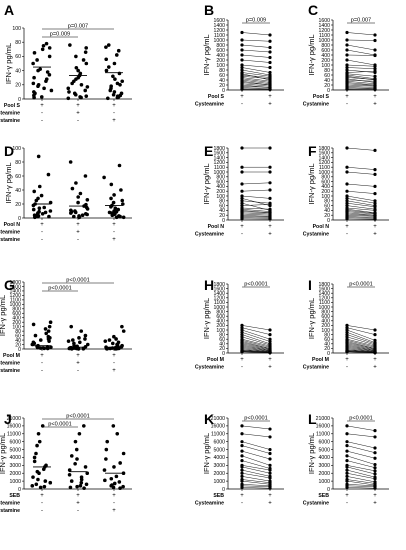 Image resolution: width=406 pixels, height=550 pixels. I want to click on y-tick-label: 20, so click(18, 205).